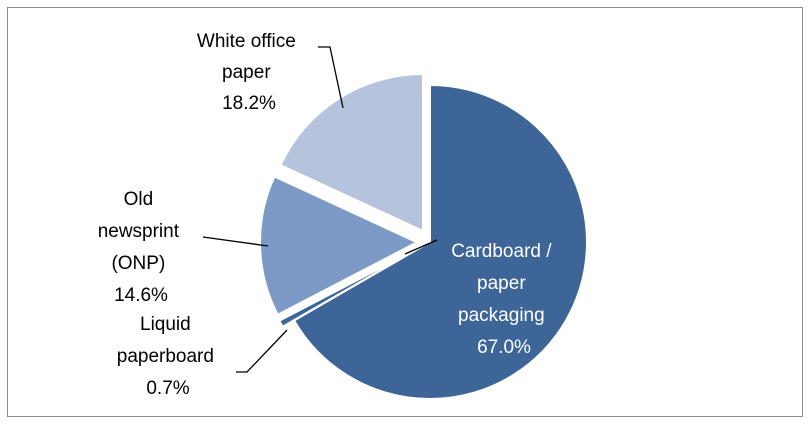 The height and width of the screenshot is (425, 812). Describe the element at coordinates (235, 241) in the screenshot. I see `leader-line-old-newsprint` at that location.